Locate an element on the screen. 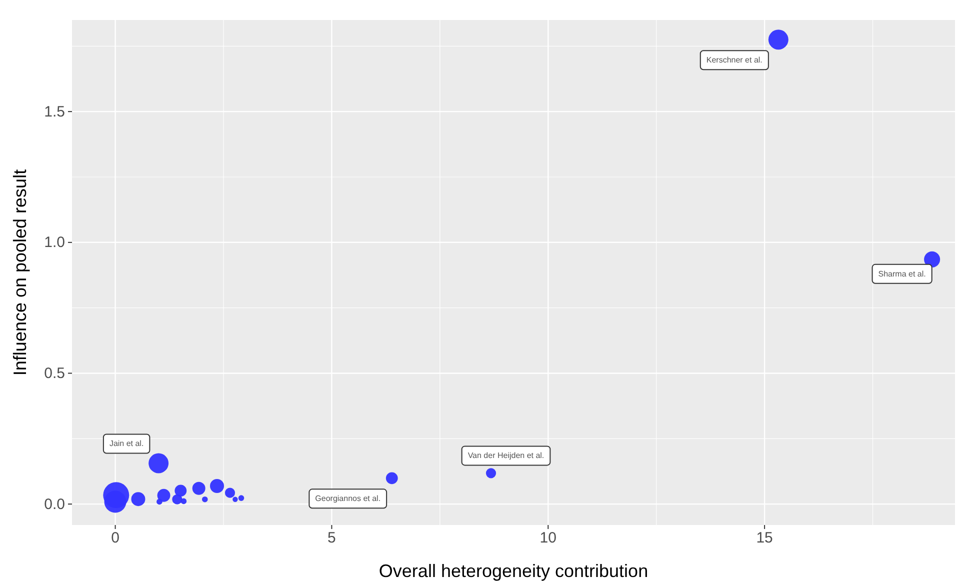  annotation: Sharma et al. is located at coordinates (902, 273).